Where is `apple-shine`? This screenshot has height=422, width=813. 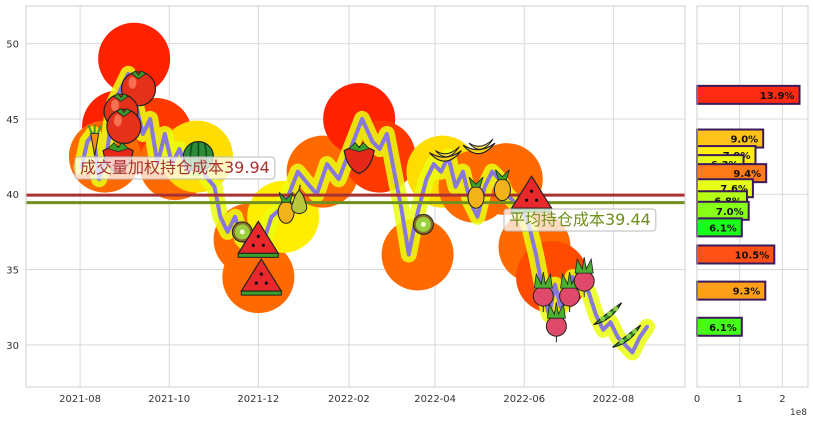 apple-shine is located at coordinates (117, 120).